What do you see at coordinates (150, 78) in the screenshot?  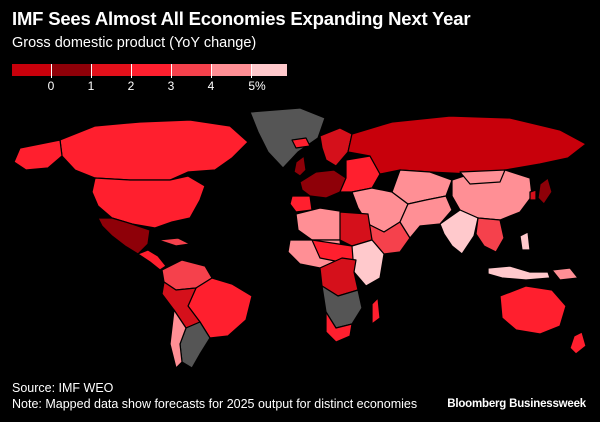 I see `color-legend: 0 1 2 3 4 5%` at bounding box center [150, 78].